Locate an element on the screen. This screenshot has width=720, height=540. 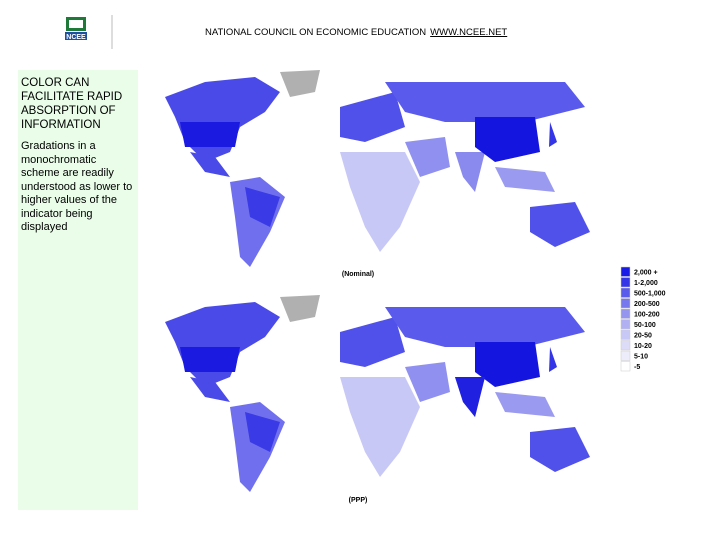
legend-label: 2,000 + is located at coordinates (646, 273).